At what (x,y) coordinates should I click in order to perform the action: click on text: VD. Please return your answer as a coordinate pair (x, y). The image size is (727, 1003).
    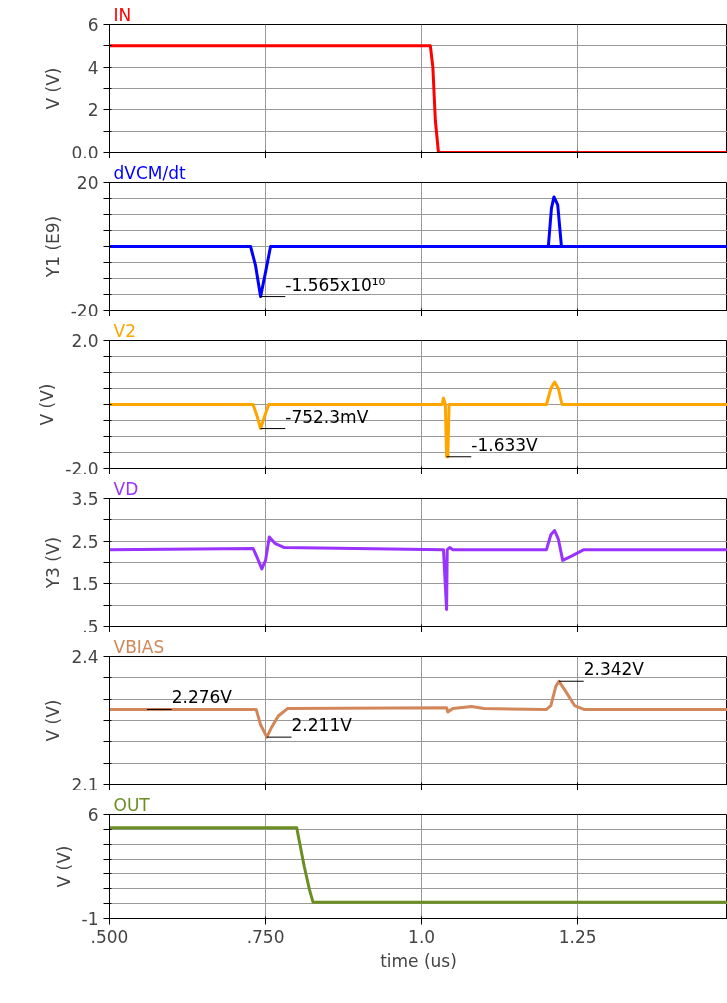
    Looking at the image, I should click on (126, 488).